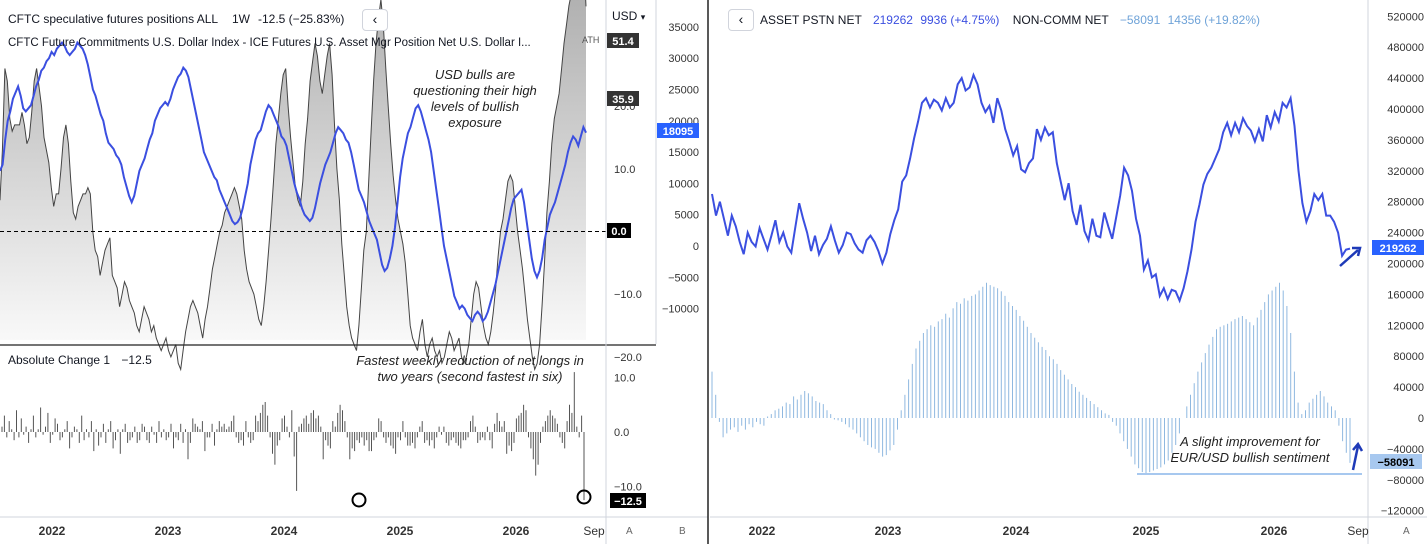 This screenshot has height=544, width=1427. I want to click on asset-label: ASSET PSTN NET, so click(811, 20).